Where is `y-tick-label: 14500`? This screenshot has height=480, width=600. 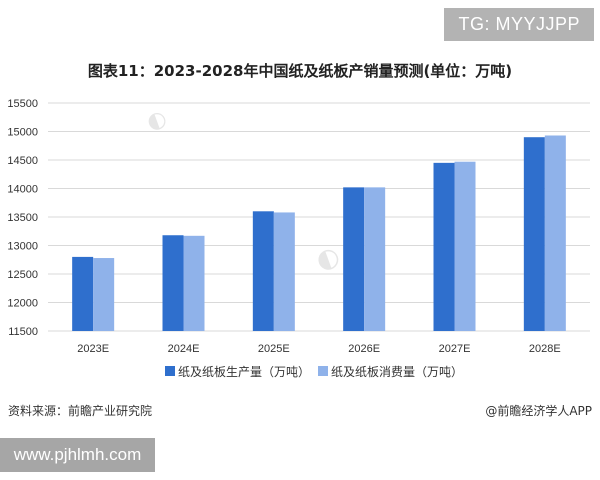
y-tick-label: 14500 is located at coordinates (22, 161).